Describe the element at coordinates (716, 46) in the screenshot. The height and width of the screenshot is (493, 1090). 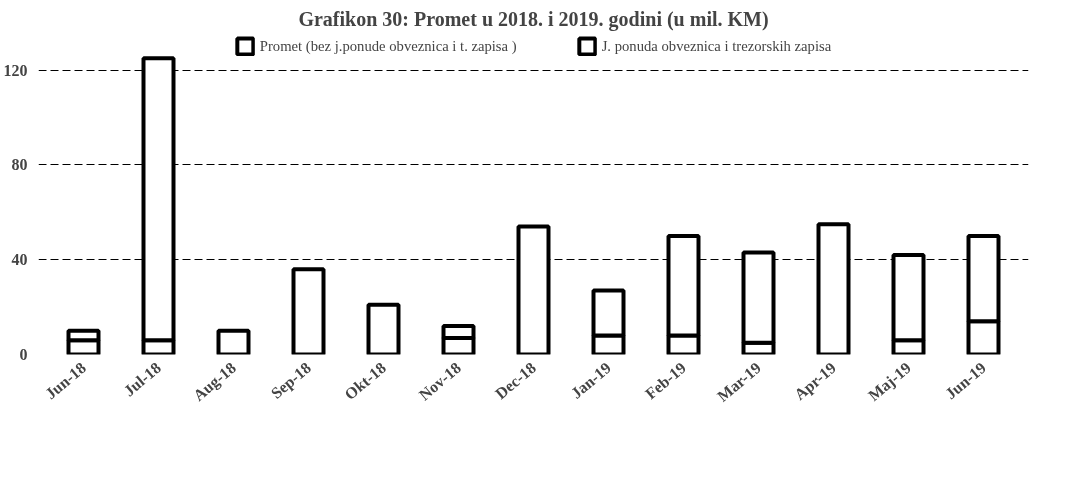
I see `legend-label: J. ponuda obveznica i trezorskih zapisa` at that location.